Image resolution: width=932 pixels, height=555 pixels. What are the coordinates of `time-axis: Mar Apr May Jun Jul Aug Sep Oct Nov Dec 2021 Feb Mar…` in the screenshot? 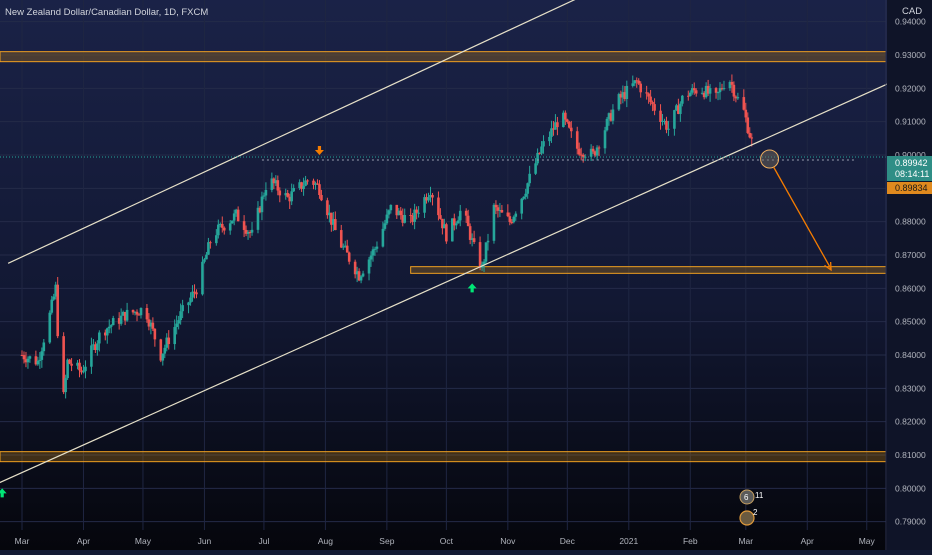 It's located at (445, 541).